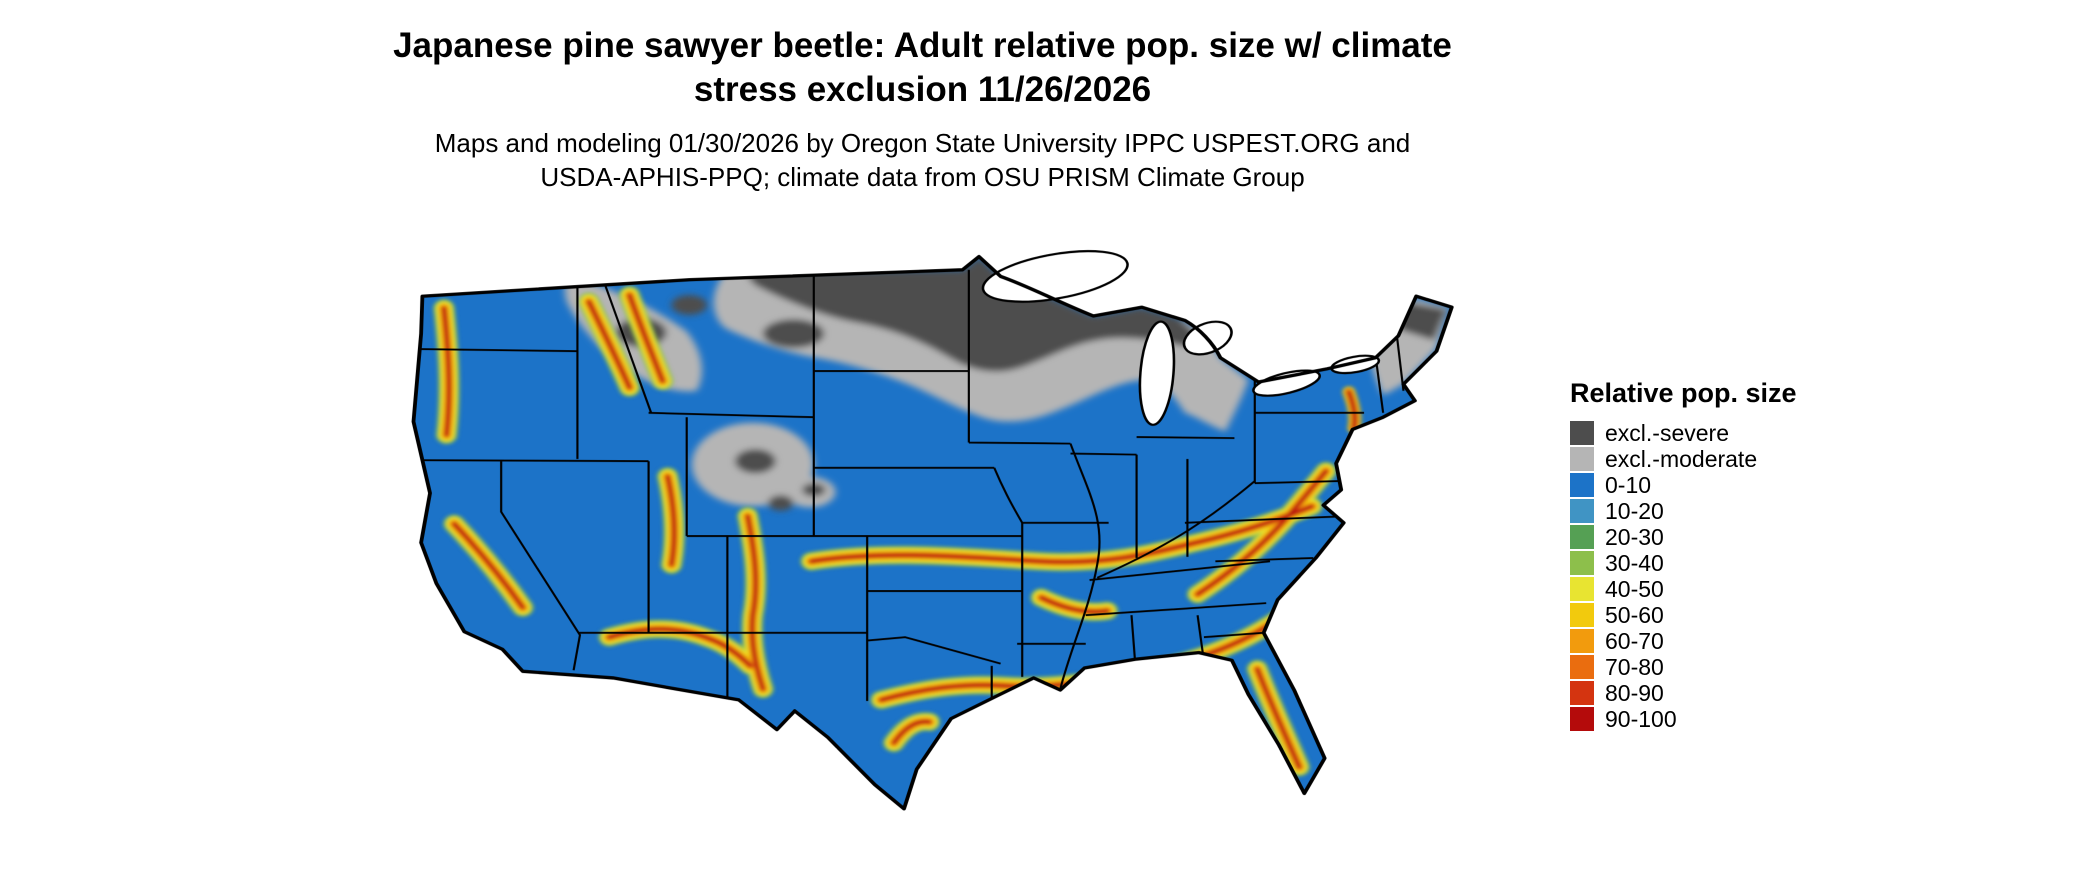 The width and height of the screenshot is (2100, 892). I want to click on excl-severe-north-band, so click(973, 314).